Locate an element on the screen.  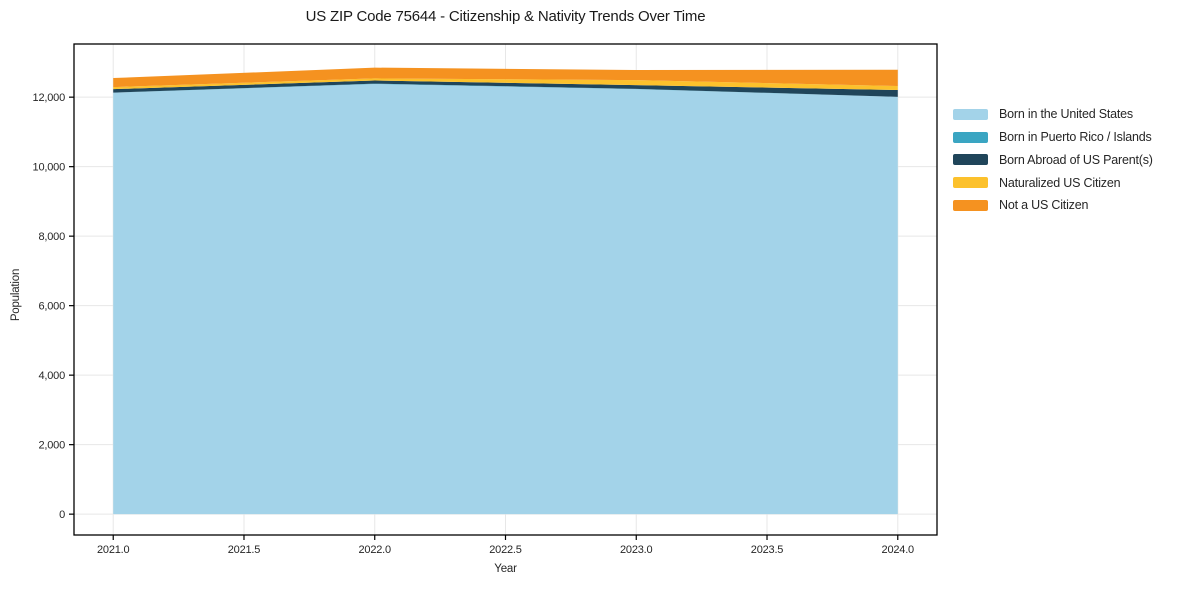
area-naturalized-us-citizen is located at coordinates (505, 84).